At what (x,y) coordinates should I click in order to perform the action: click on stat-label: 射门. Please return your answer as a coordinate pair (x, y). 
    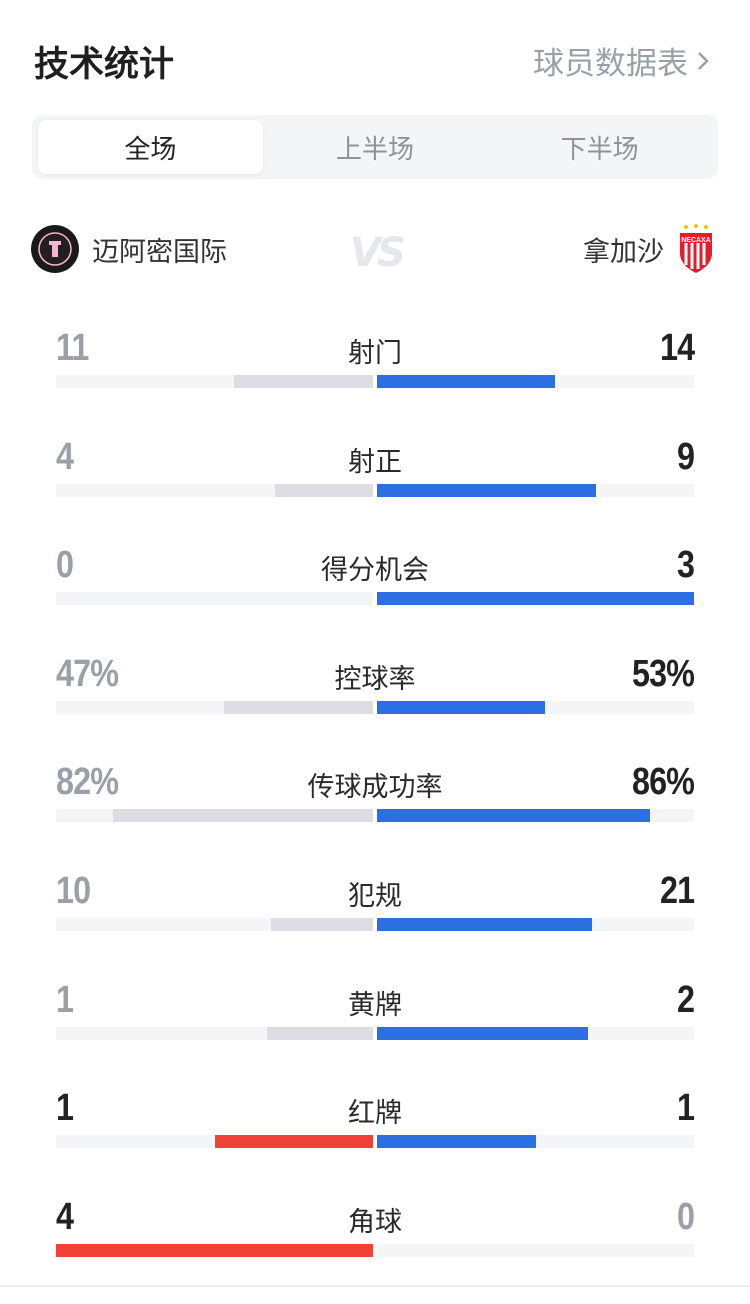
    Looking at the image, I should click on (375, 353).